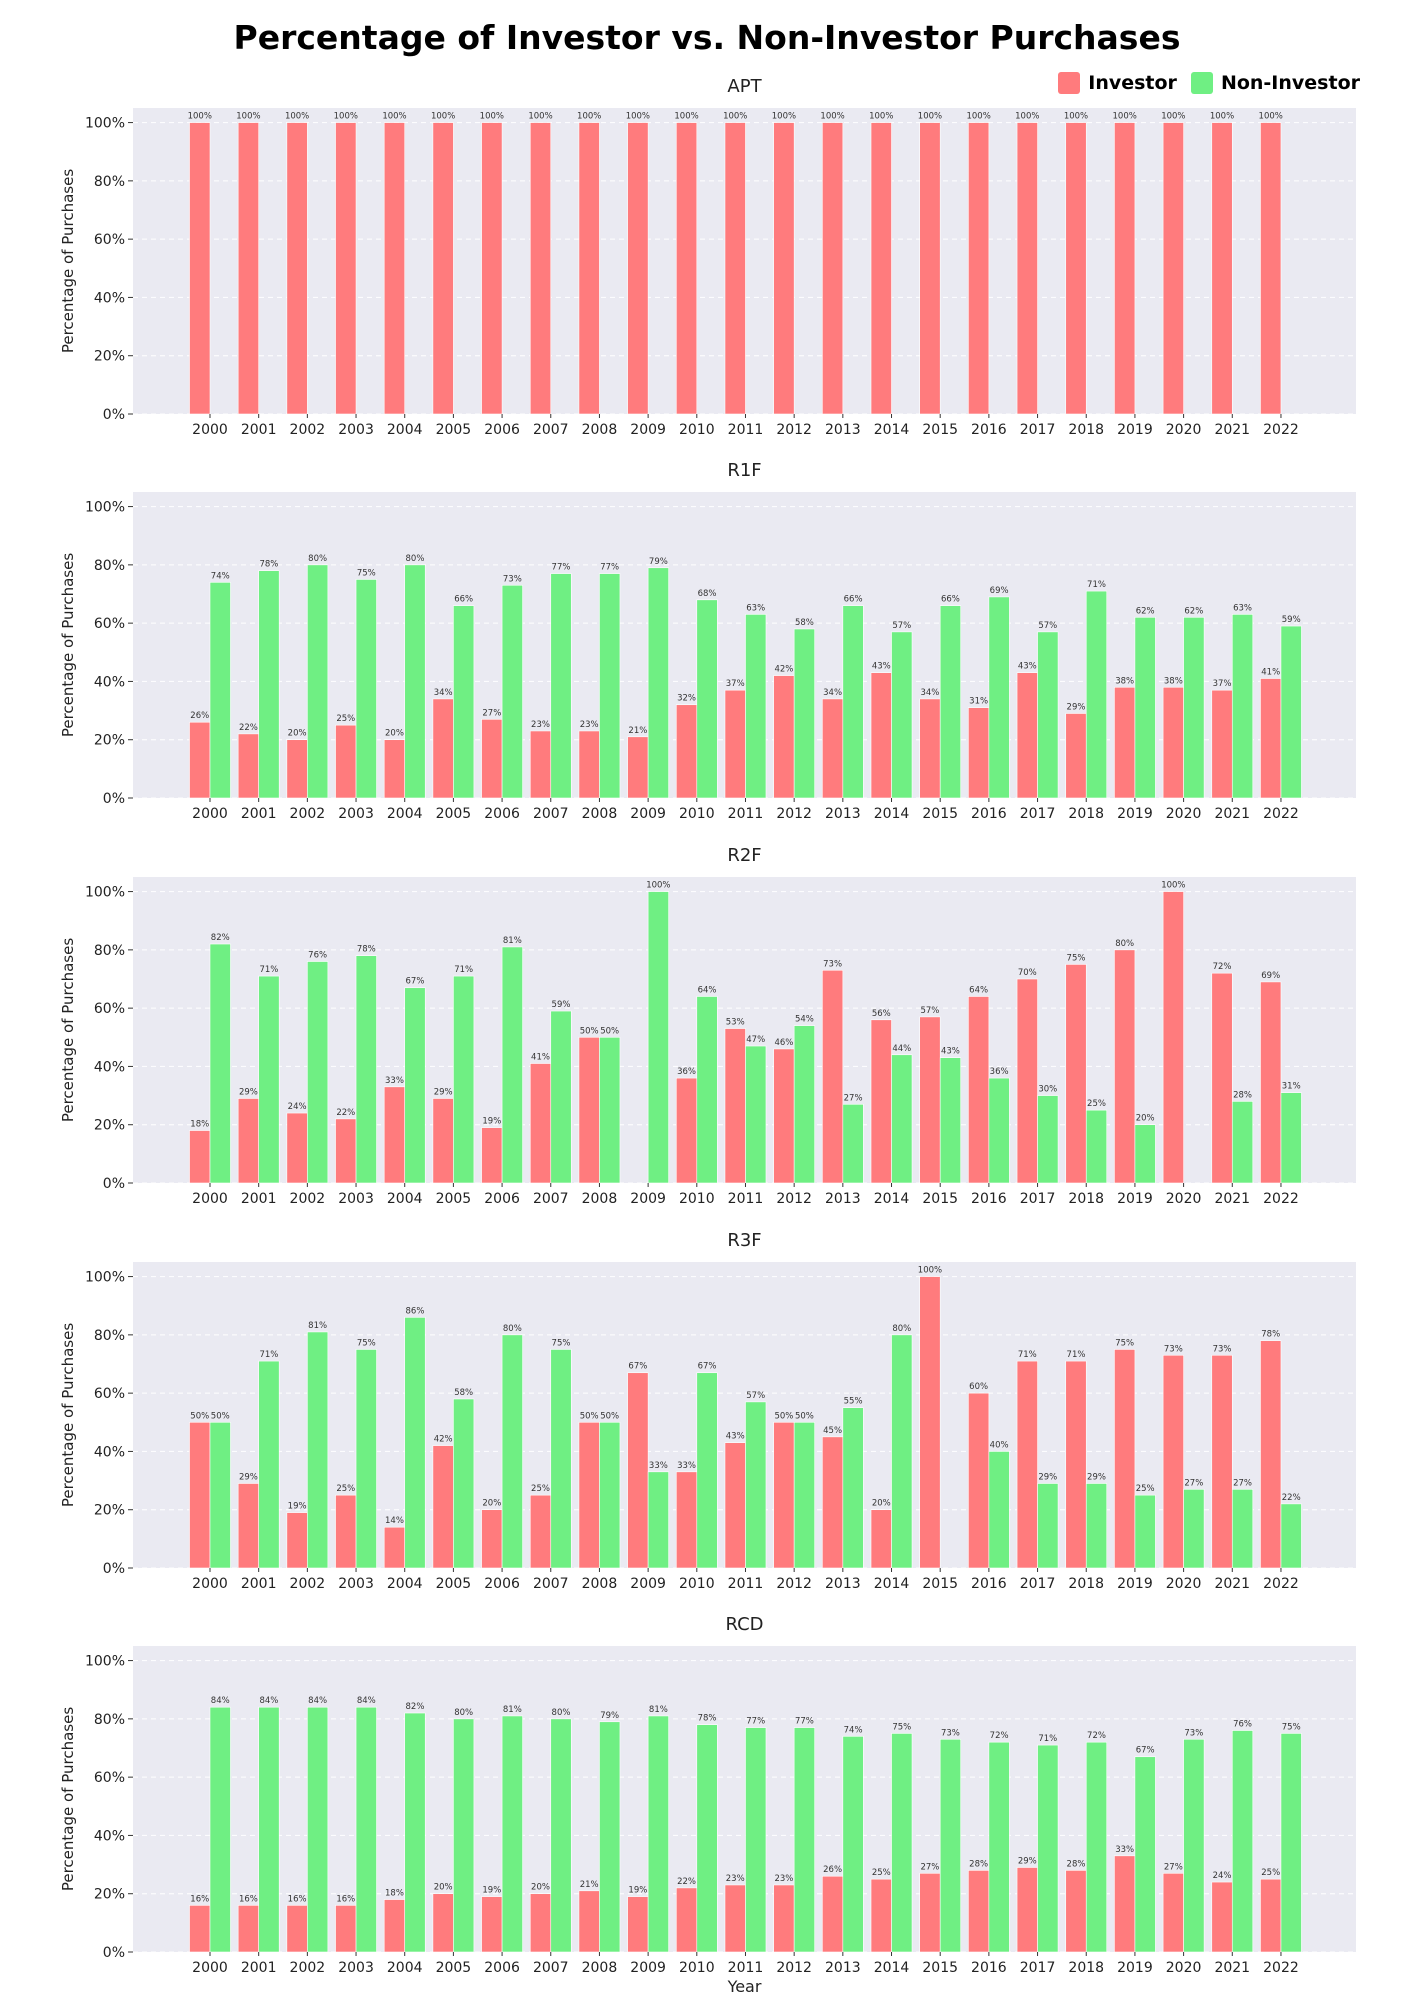 Image resolution: width=1414 pixels, height=2000 pixels. What do you see at coordinates (735, 684) in the screenshot?
I see `data-label-investor: 37%` at bounding box center [735, 684].